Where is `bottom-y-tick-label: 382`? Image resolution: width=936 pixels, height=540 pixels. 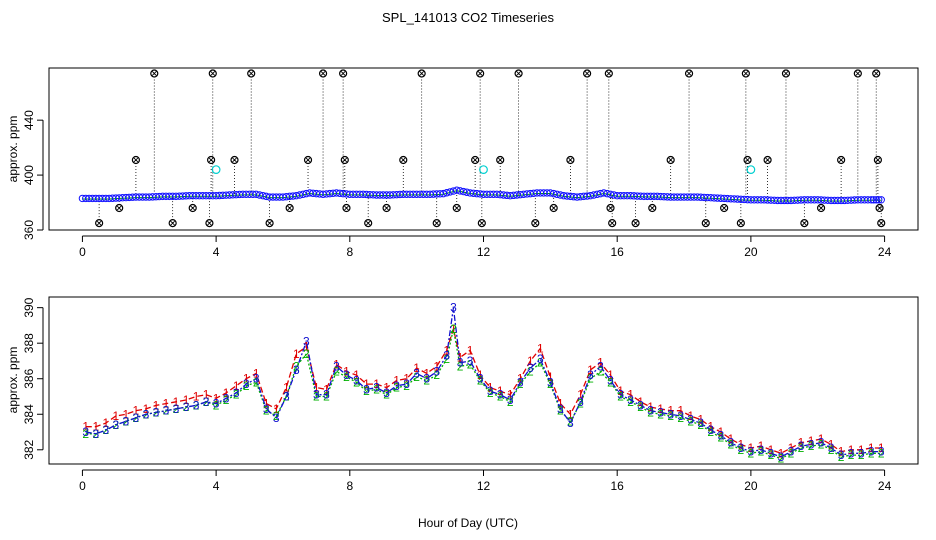
bottom-y-tick-label: 382 is located at coordinates (29, 449).